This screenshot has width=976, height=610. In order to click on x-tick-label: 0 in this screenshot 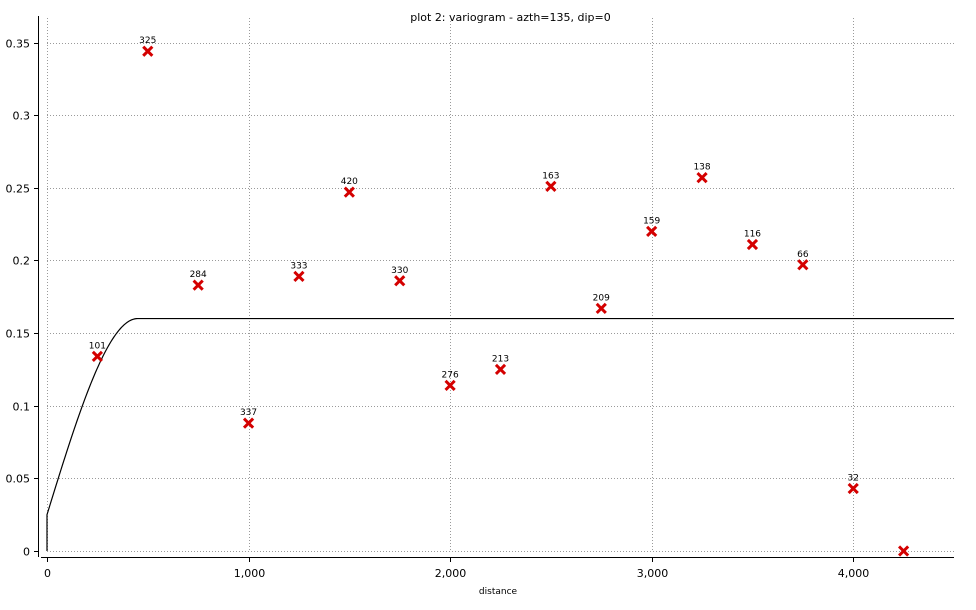, I will do `click(47, 573)`.